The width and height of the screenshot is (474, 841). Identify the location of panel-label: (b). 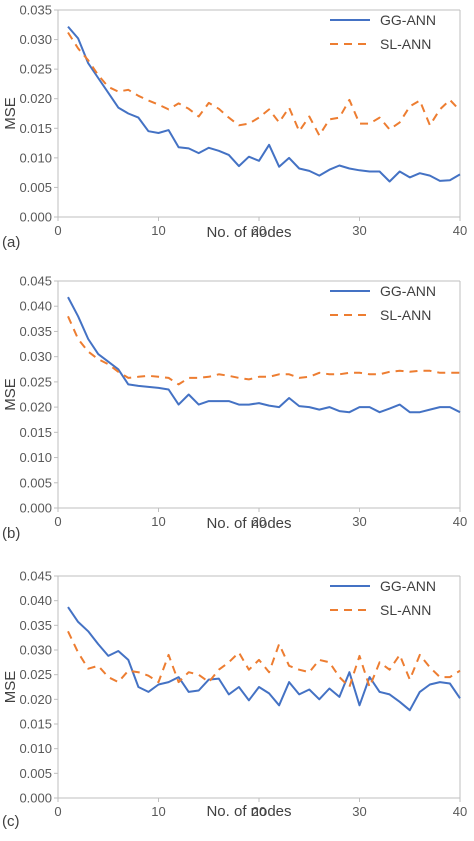
(11, 533).